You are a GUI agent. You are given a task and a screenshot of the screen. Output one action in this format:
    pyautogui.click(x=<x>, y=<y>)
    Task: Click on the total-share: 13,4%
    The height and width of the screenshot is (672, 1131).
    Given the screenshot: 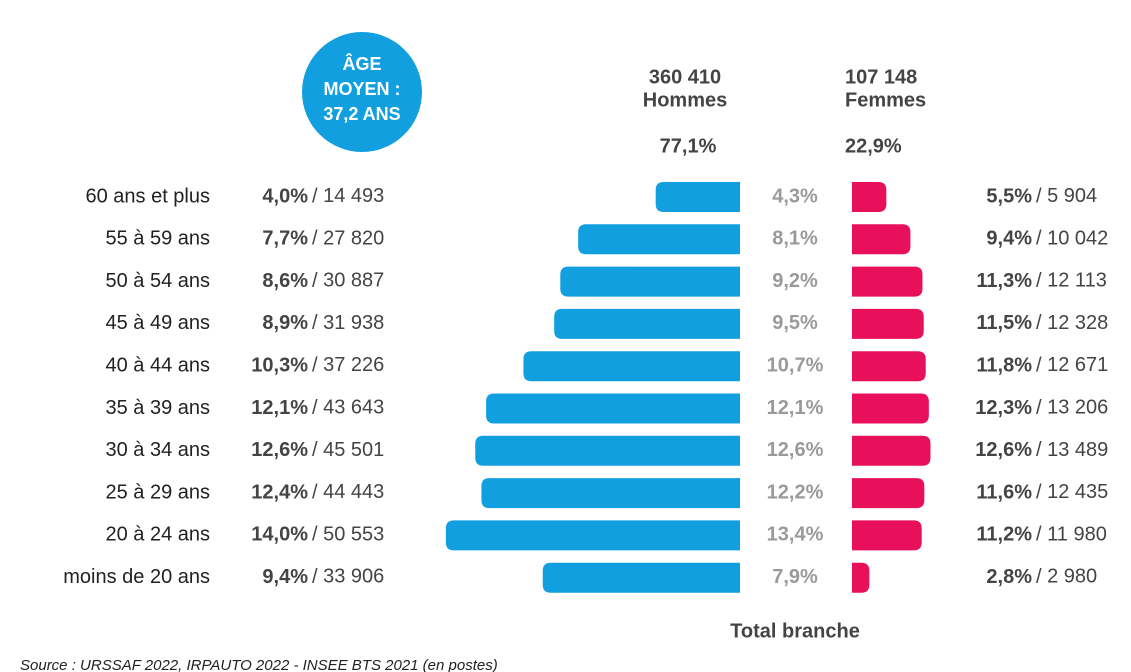 What is the action you would take?
    pyautogui.click(x=795, y=535)
    